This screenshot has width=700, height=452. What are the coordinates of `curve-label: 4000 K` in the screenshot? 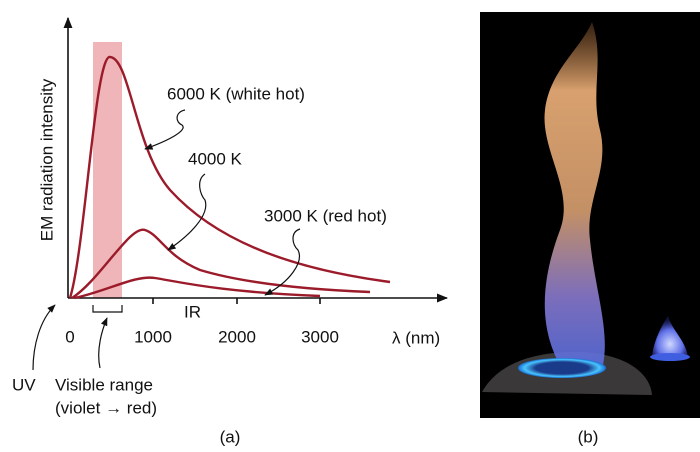 It's located at (215, 158).